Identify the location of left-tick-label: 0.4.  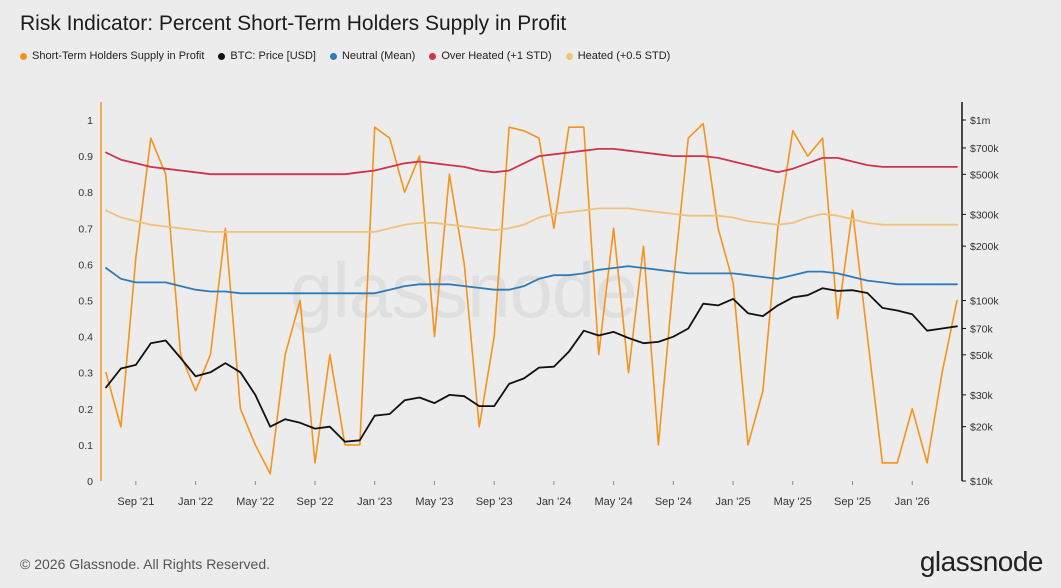
(85, 338).